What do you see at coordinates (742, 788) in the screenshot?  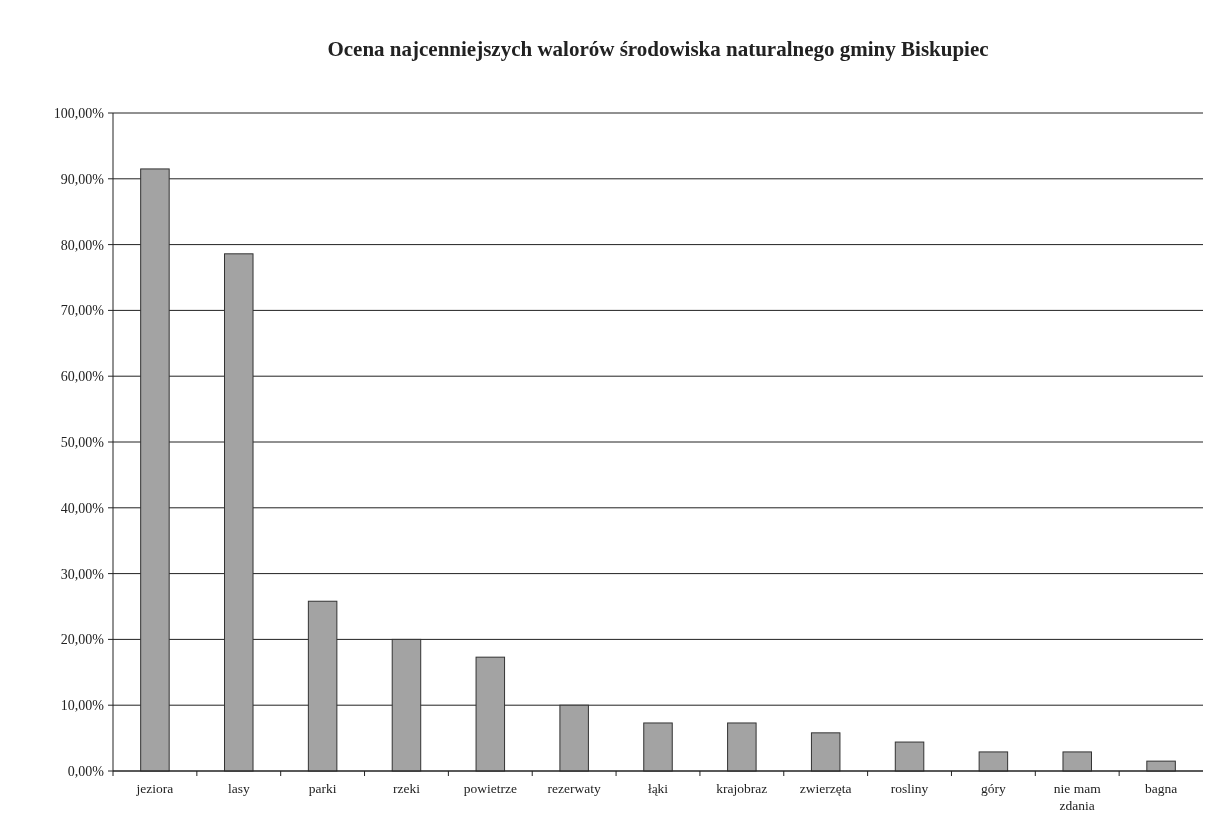 I see `x-tick-label: krajobraz` at bounding box center [742, 788].